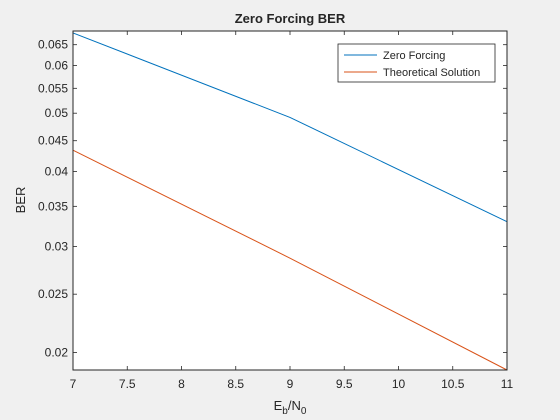 This screenshot has width=560, height=420. I want to click on legend: Zero Forcing Theoretical Solution, so click(416, 63).